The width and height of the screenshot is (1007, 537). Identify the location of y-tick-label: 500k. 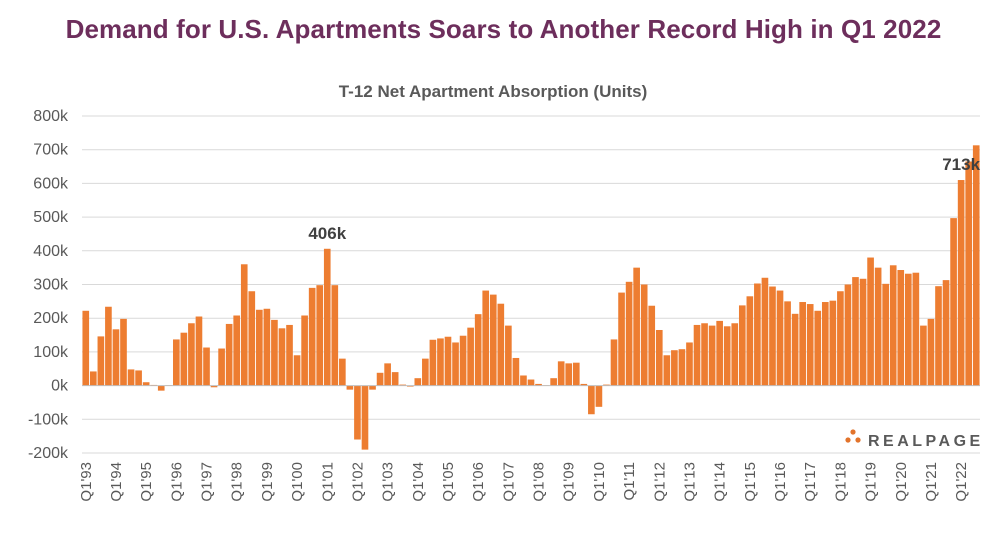
(51, 217).